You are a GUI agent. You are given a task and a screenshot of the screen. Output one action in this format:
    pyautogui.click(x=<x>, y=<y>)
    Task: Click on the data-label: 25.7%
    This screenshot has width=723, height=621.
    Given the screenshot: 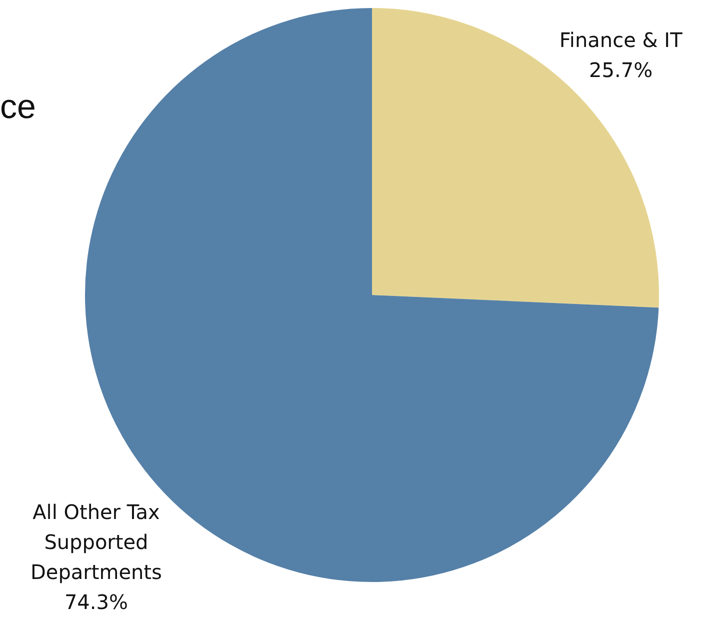 What is the action you would take?
    pyautogui.click(x=621, y=70)
    